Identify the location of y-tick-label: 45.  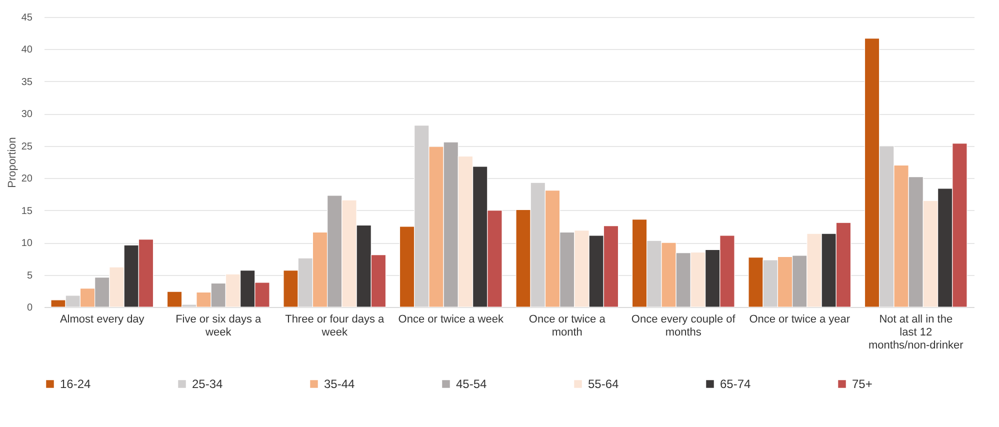
(27, 18).